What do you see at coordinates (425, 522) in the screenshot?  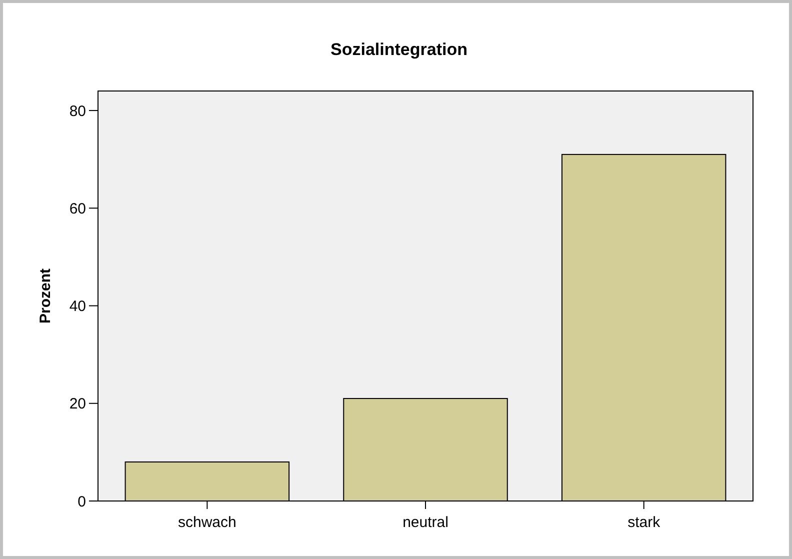 I see `x-tick-label: neutral` at bounding box center [425, 522].